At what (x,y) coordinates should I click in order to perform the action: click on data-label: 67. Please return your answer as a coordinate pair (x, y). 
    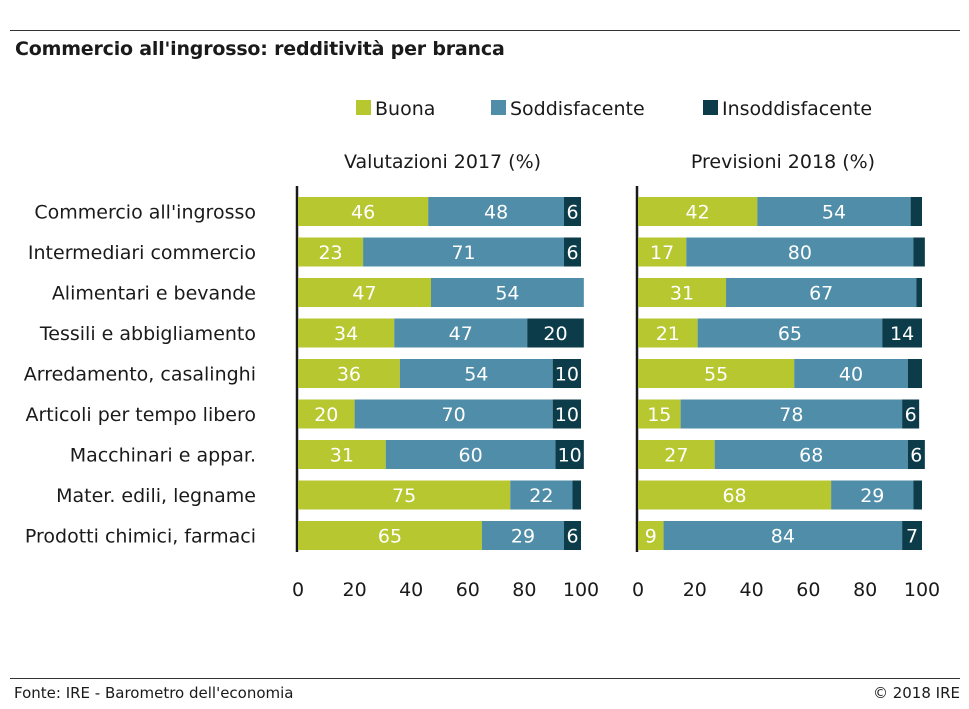
    Looking at the image, I should click on (821, 294).